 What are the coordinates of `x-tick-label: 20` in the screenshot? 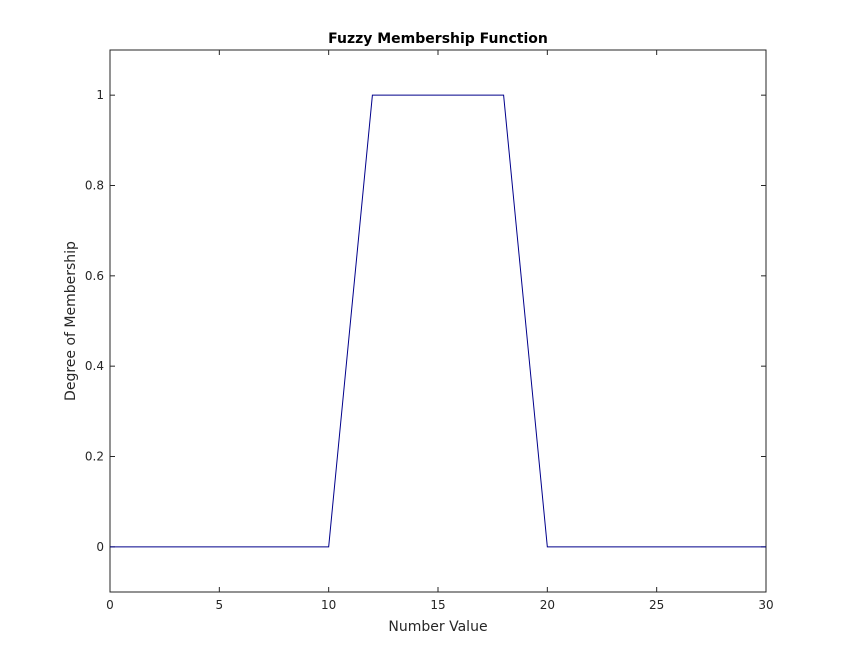 It's located at (547, 605).